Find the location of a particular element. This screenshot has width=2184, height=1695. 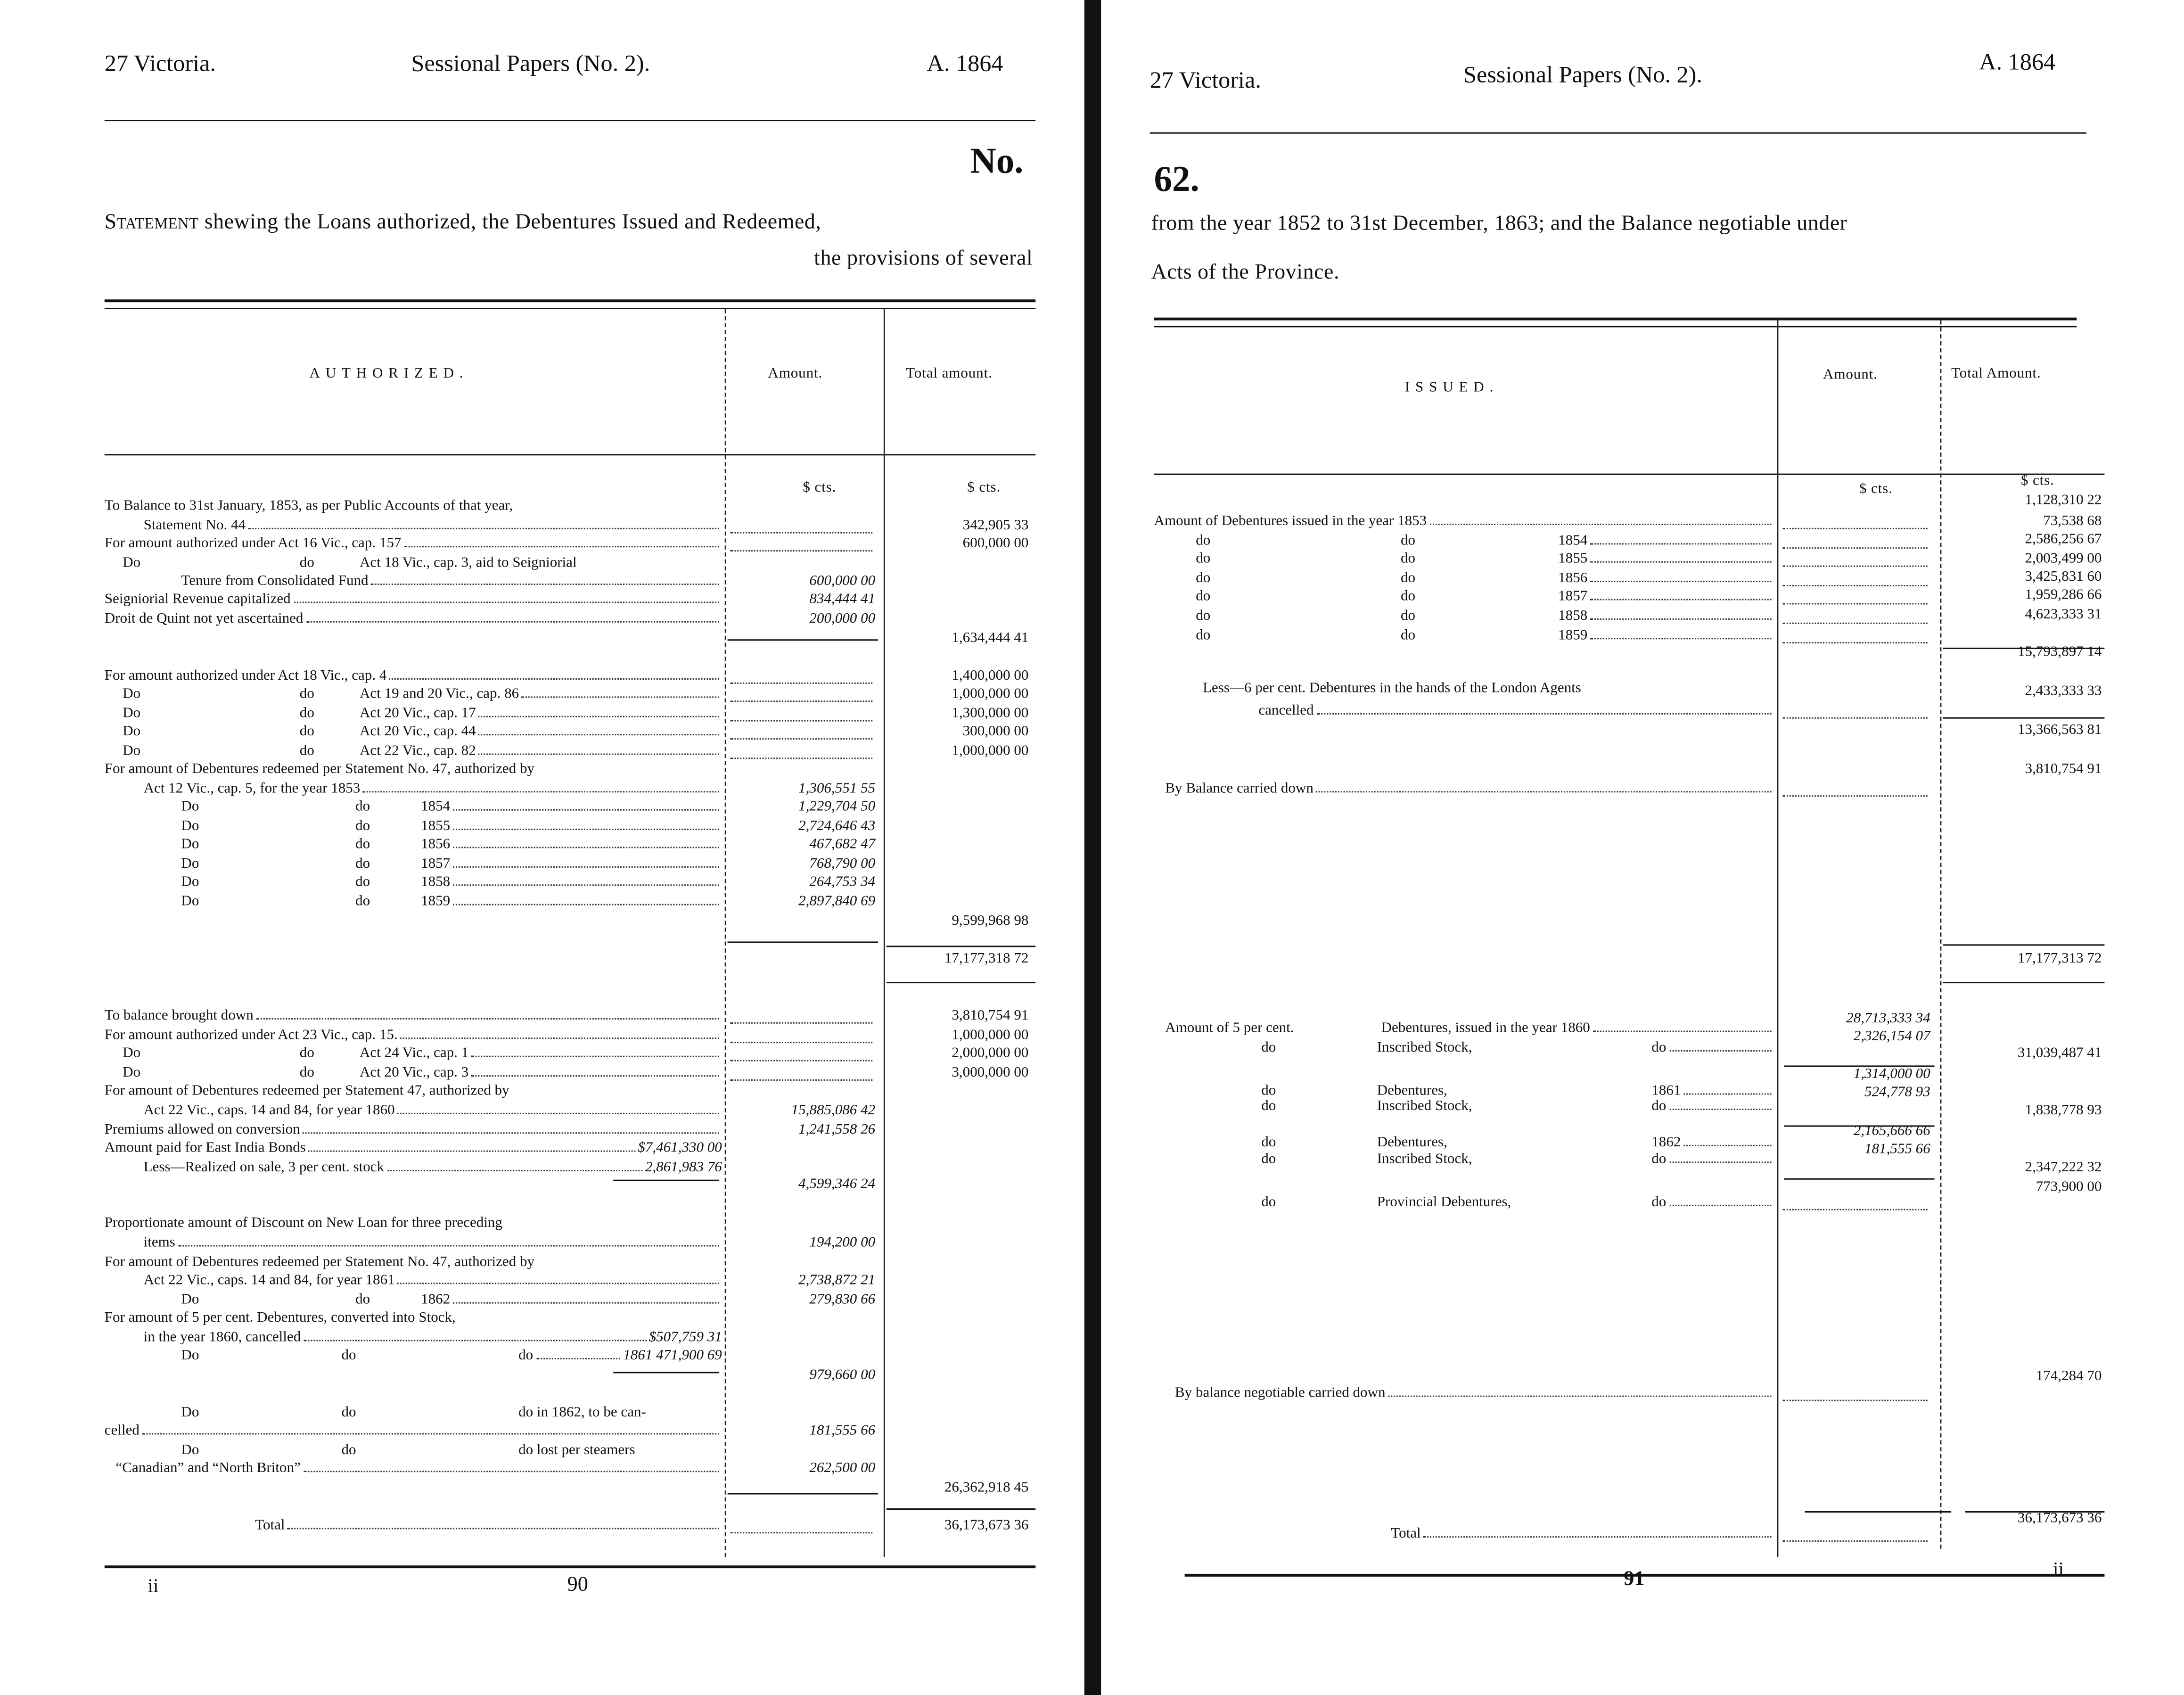

label-part: Amount paid for East India Bonds is located at coordinates (205, 1148).